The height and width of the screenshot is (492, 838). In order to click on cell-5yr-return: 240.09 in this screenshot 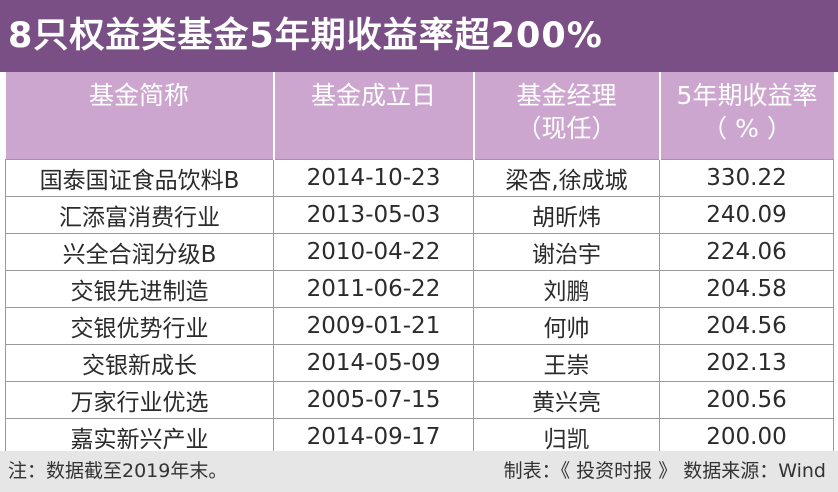, I will do `click(746, 215)`.